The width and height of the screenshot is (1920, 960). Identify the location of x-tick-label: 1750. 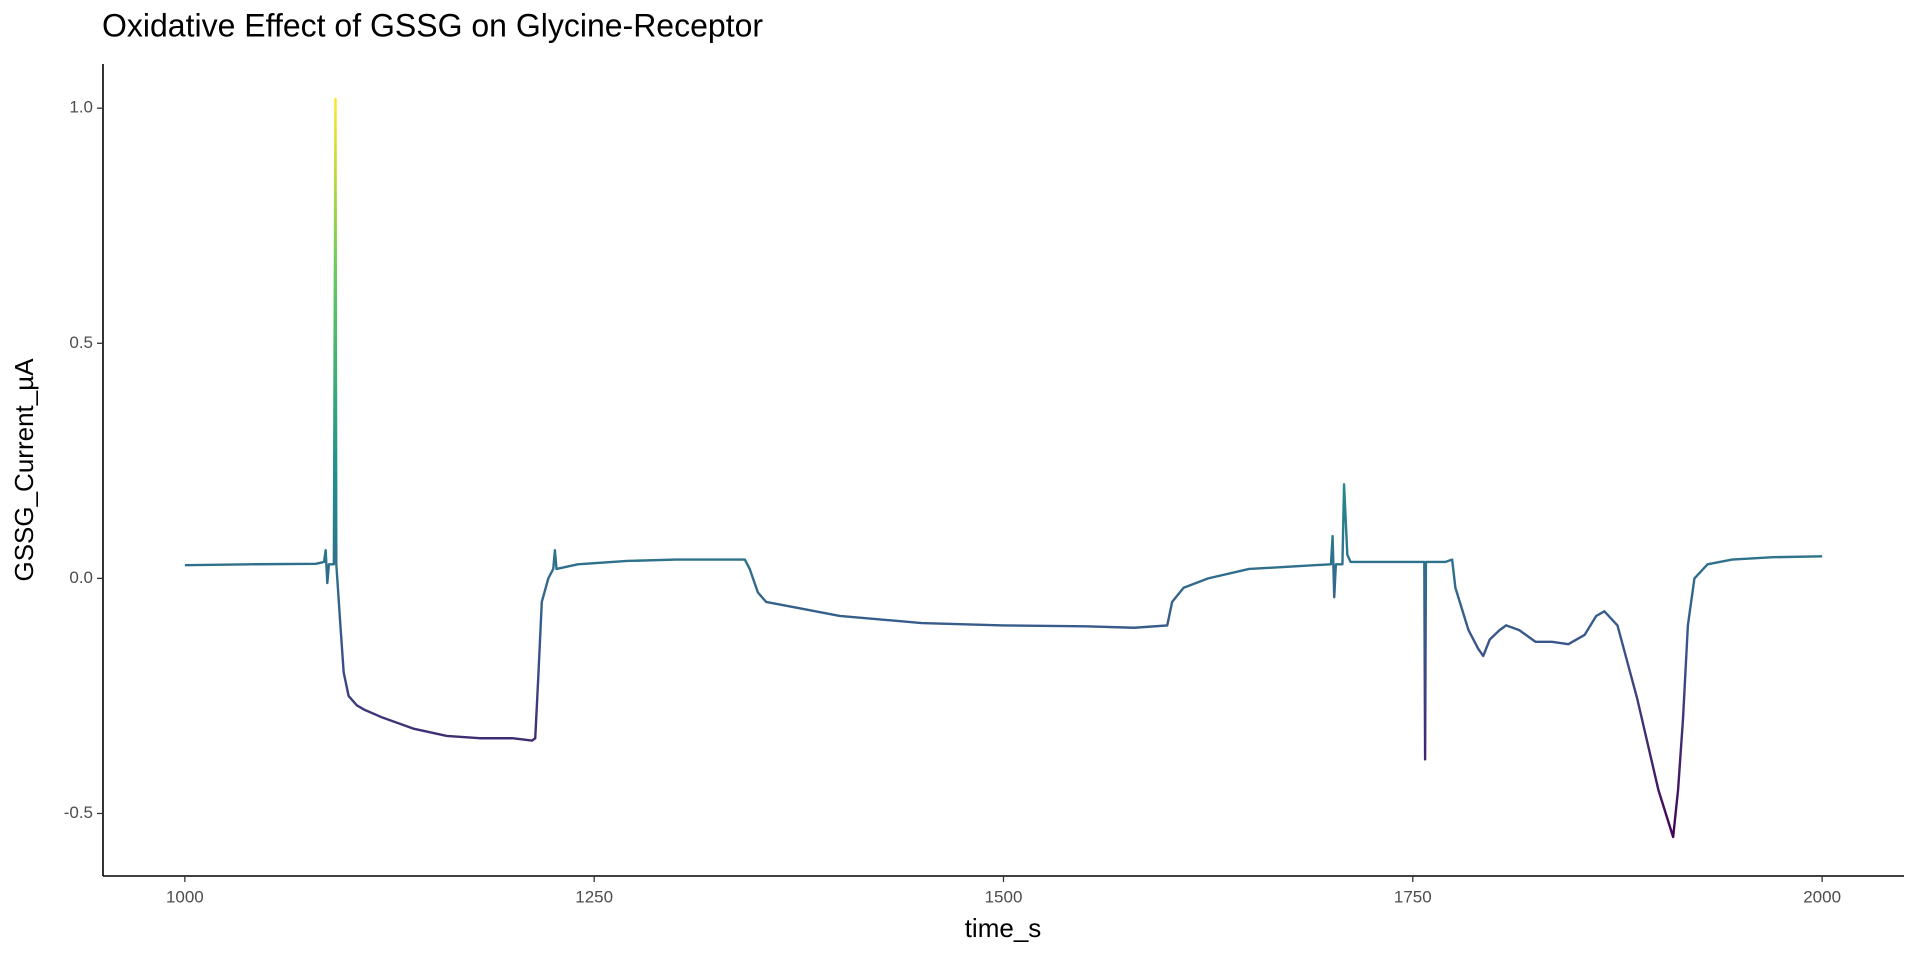
(1413, 896).